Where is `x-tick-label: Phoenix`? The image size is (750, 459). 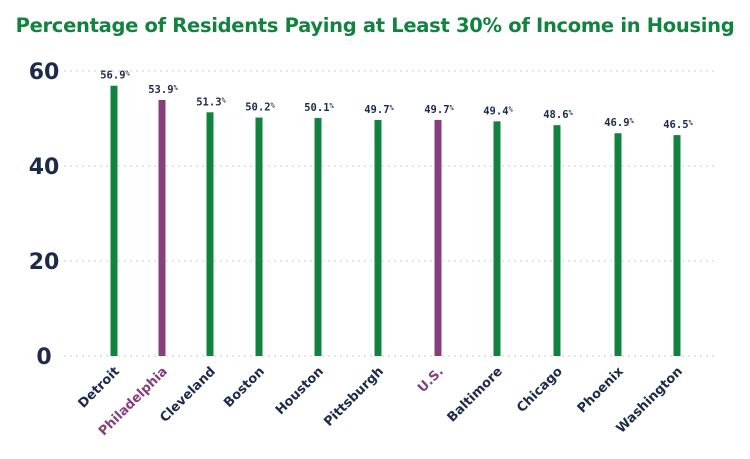
x-tick-label: Phoenix is located at coordinates (601, 390).